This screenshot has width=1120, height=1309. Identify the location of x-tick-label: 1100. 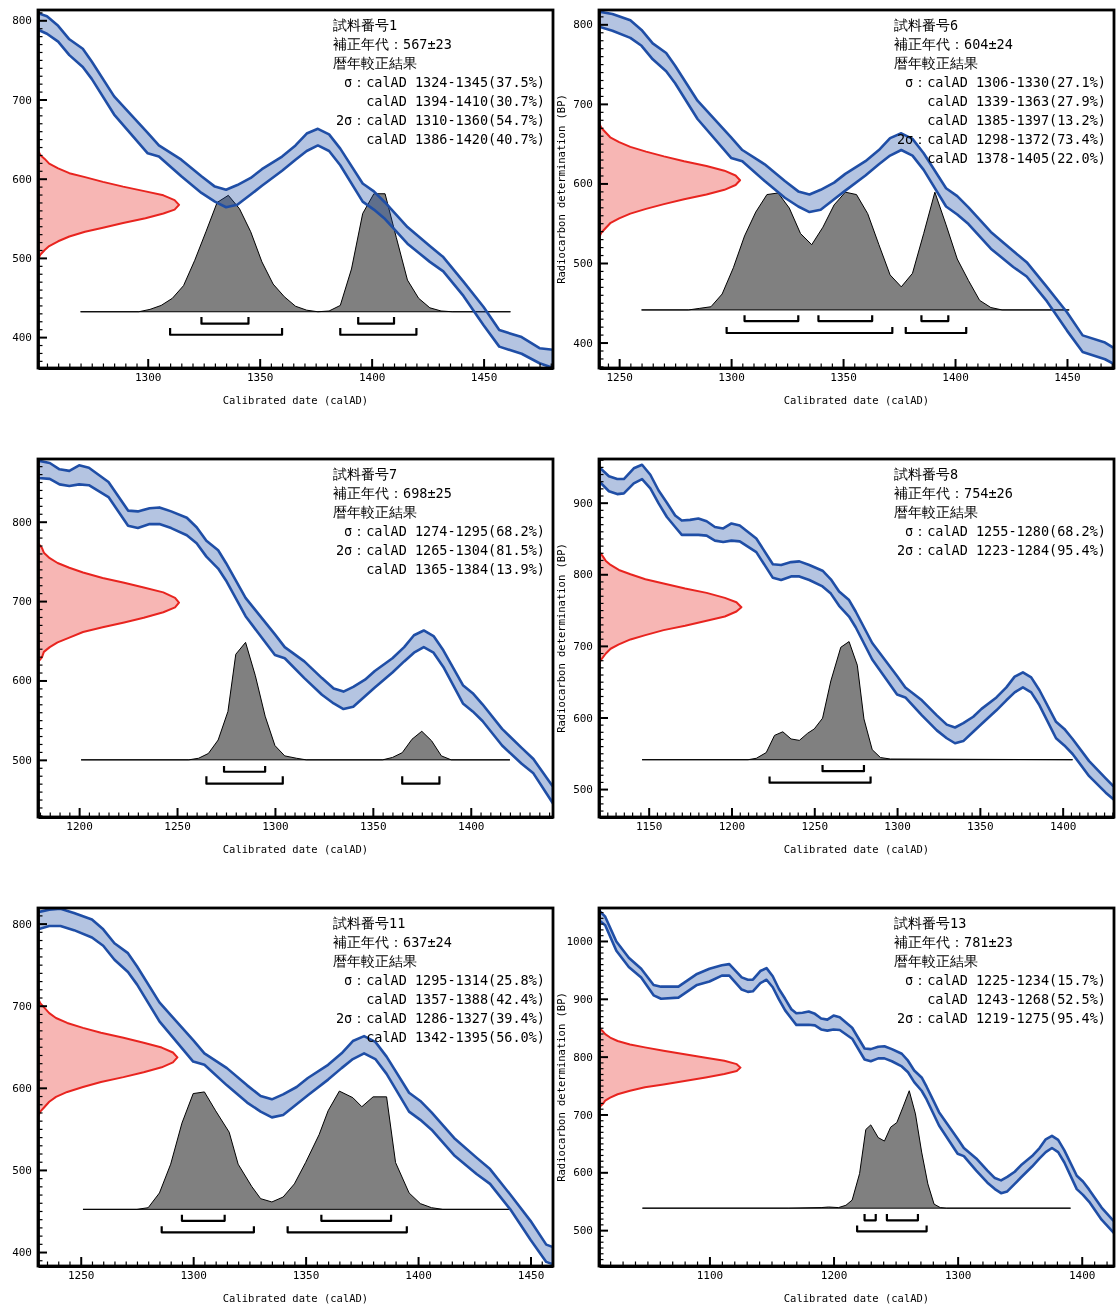
(710, 1275).